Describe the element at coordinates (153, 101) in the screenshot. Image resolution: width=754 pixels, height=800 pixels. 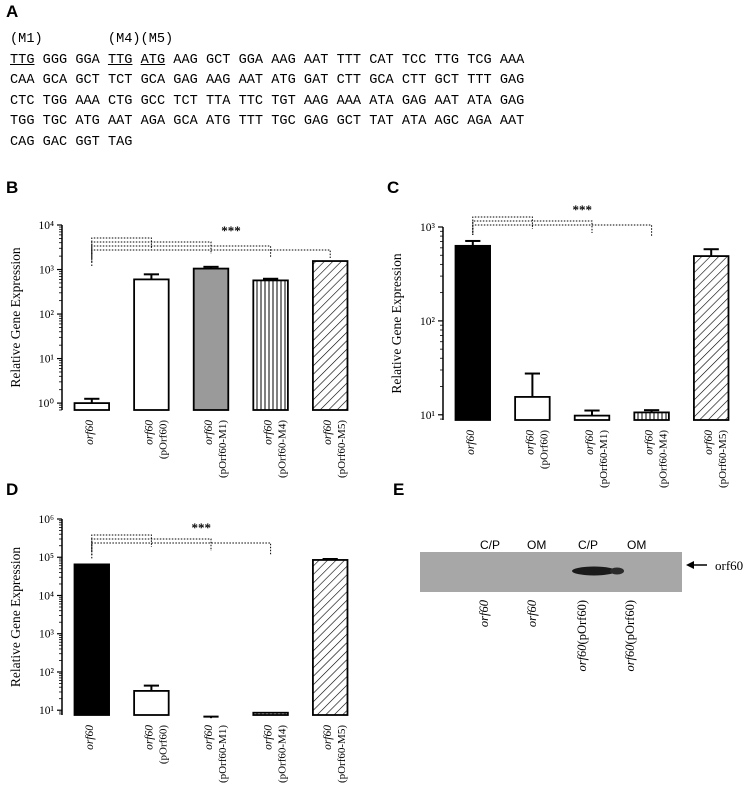
I see `codon: GCC` at that location.